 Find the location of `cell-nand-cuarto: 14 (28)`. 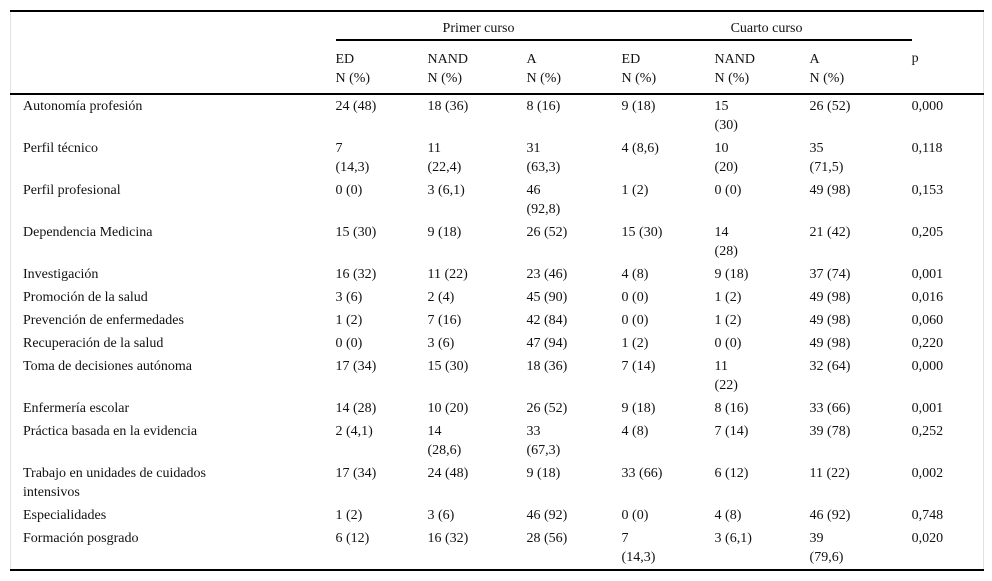

cell-nand-cuarto: 14 (28) is located at coordinates (726, 242).